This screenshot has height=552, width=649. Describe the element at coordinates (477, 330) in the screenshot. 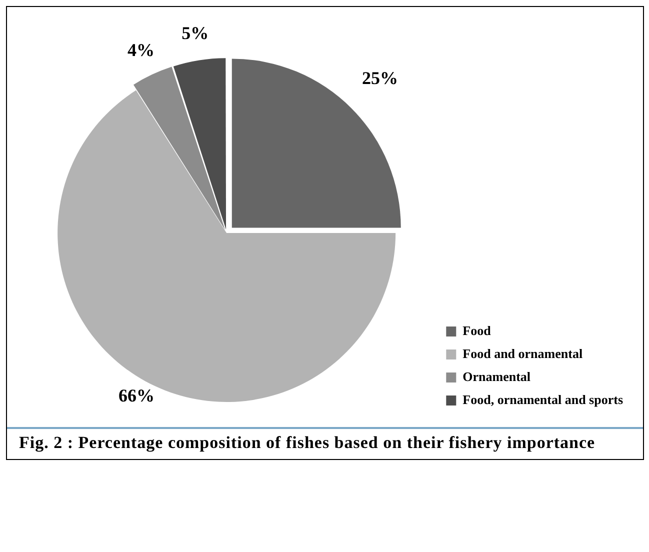

I see `legend-label: Food` at that location.